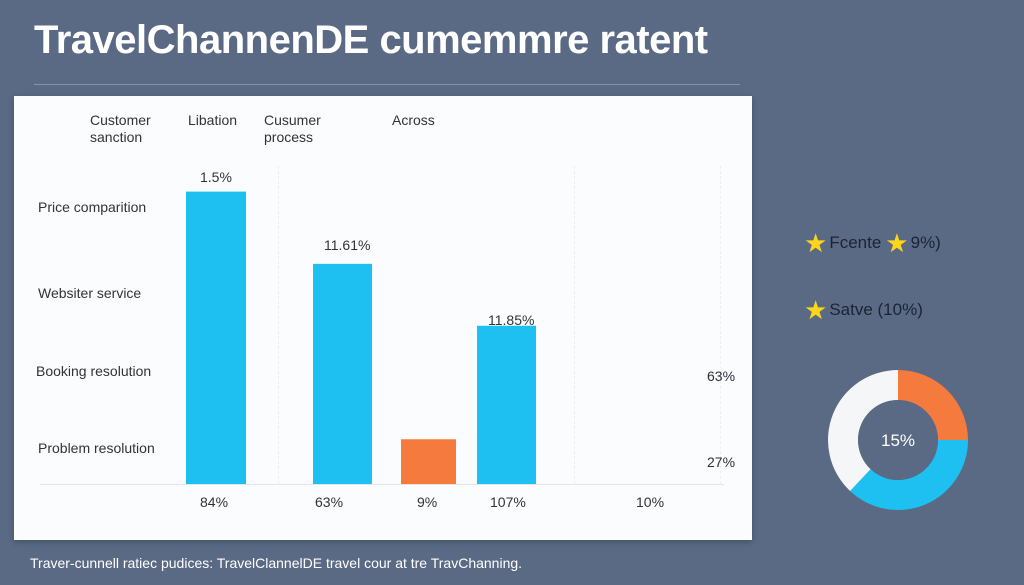  What do you see at coordinates (721, 462) in the screenshot?
I see `donut-outer-label-2: 27%` at bounding box center [721, 462].